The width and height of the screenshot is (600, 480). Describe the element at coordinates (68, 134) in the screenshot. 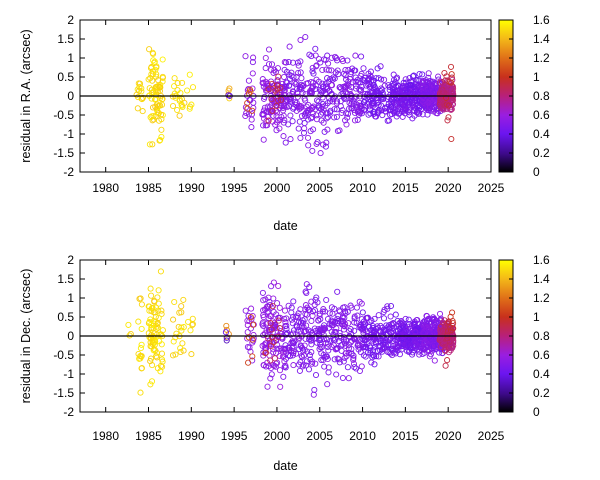

I see `y-tick-label: -1` at that location.